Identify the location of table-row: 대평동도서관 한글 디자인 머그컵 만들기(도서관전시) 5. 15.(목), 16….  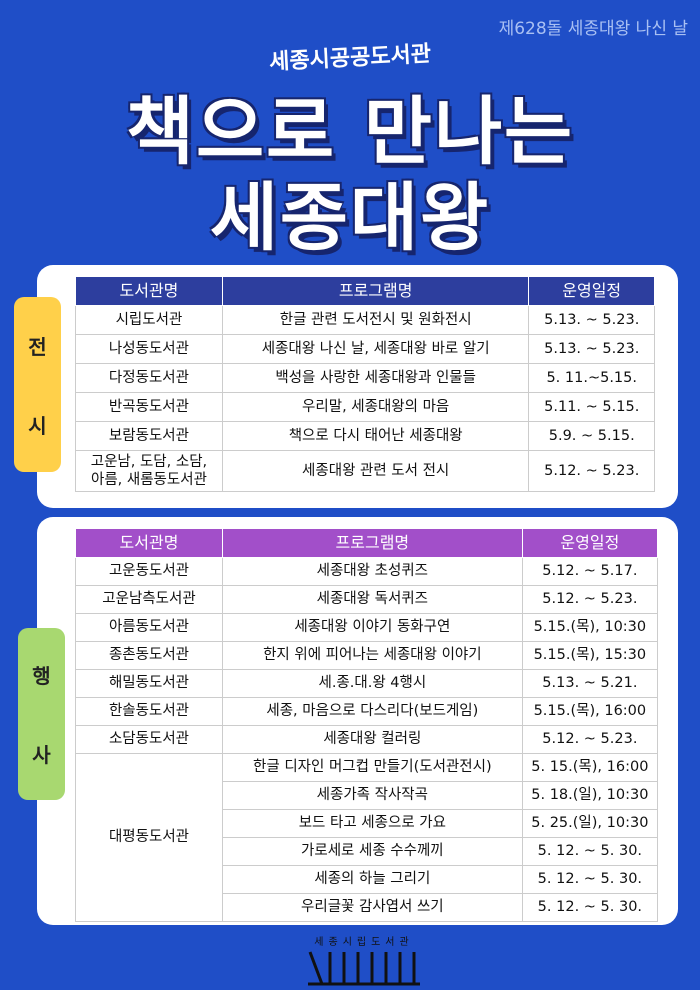
(367, 837).